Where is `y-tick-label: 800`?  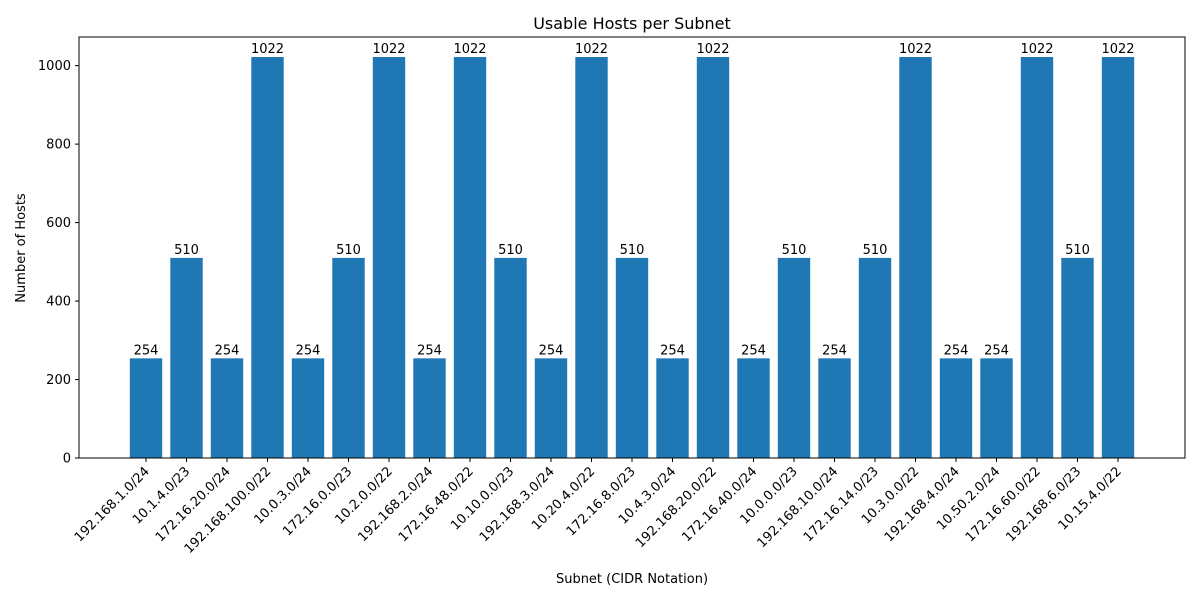 y-tick-label: 800 is located at coordinates (58, 145).